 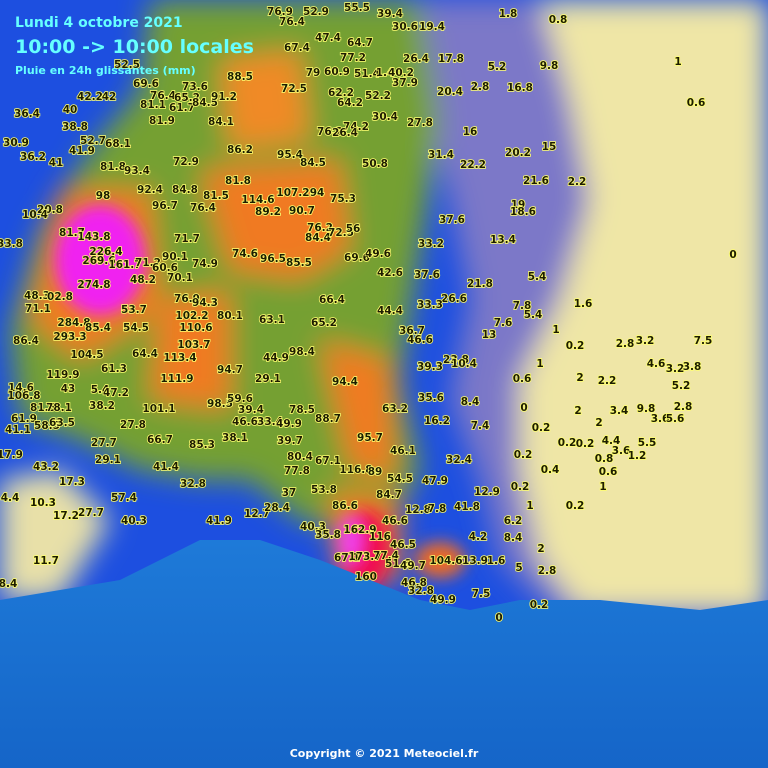 I want to click on station-value: 13.9, so click(x=475, y=561).